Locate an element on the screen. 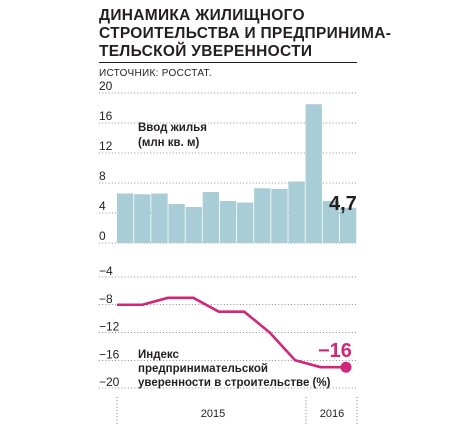 This screenshot has height=429, width=460. bar-y-tick-label: 20 is located at coordinates (106, 86).